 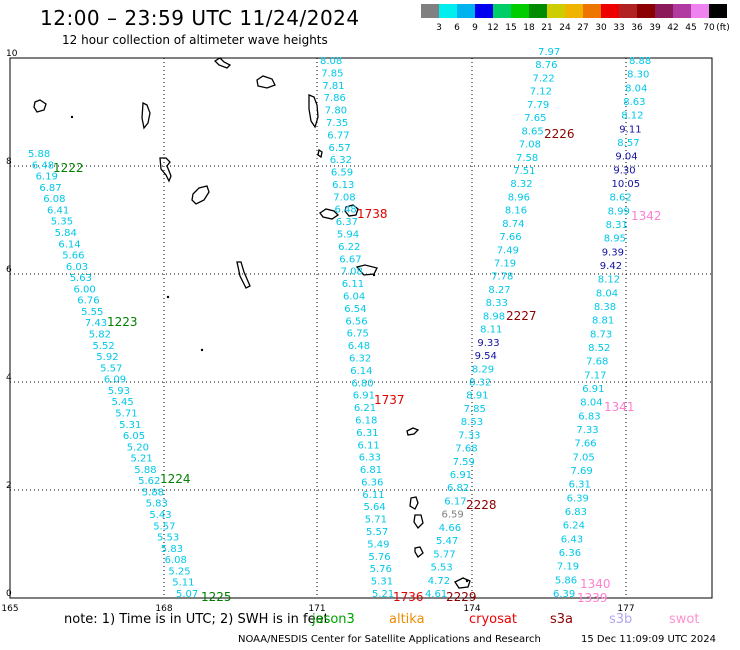 What do you see at coordinates (601, 28) in the screenshot?
I see `scale-tick-label: 30` at bounding box center [601, 28].